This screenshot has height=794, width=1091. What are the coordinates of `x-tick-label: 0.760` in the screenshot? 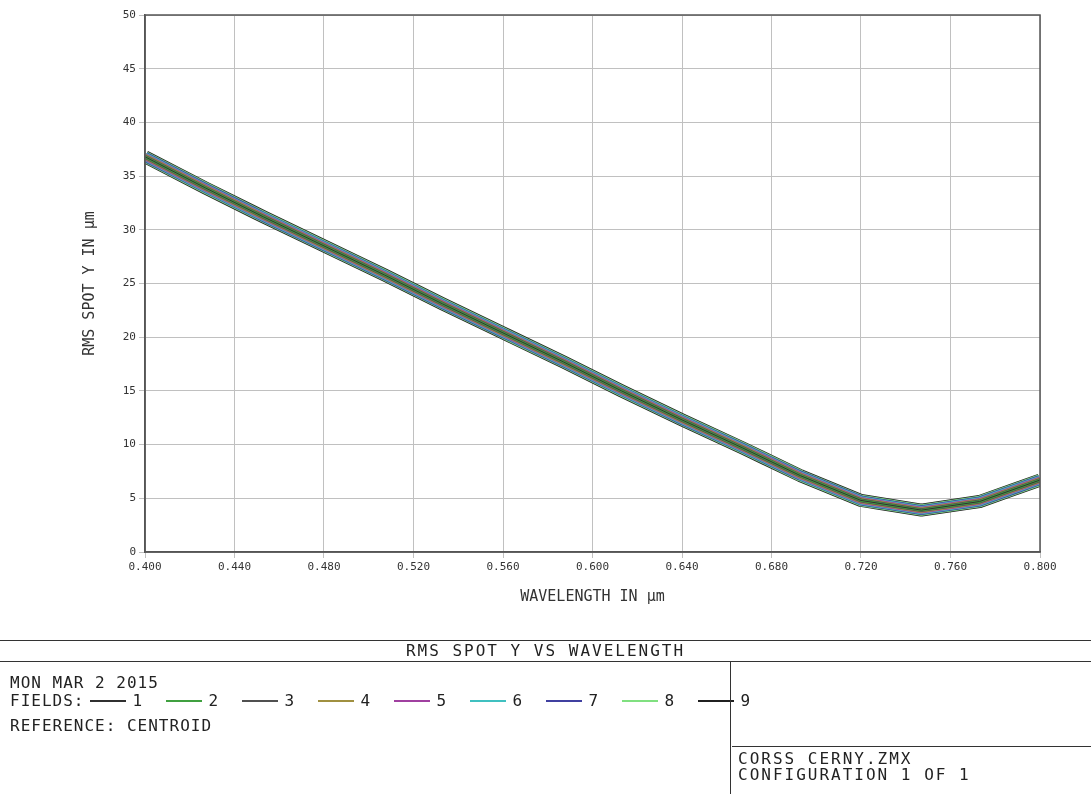 It's located at (950, 567).